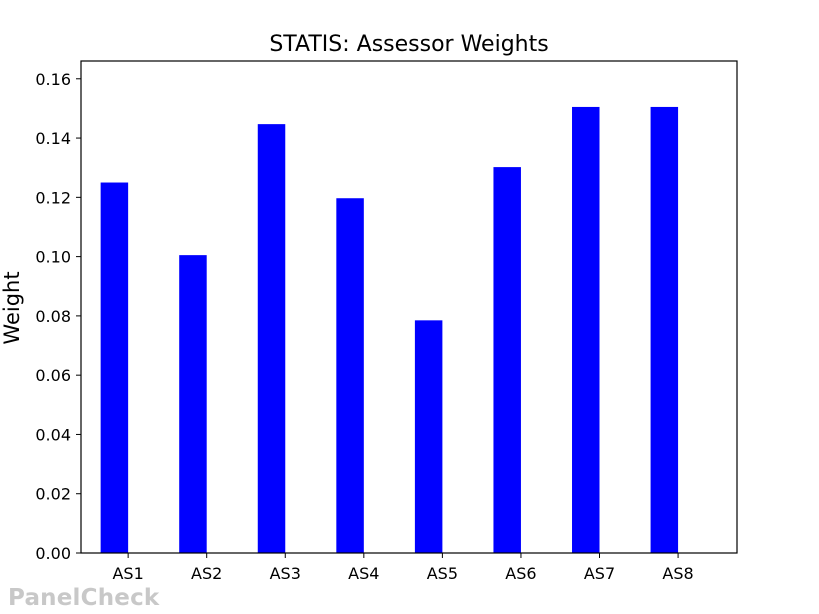 The height and width of the screenshot is (614, 819). I want to click on x-axis: AS1 AS2 AS3 AS4 AS5 AS6 AS7 AS8, so click(403, 568).